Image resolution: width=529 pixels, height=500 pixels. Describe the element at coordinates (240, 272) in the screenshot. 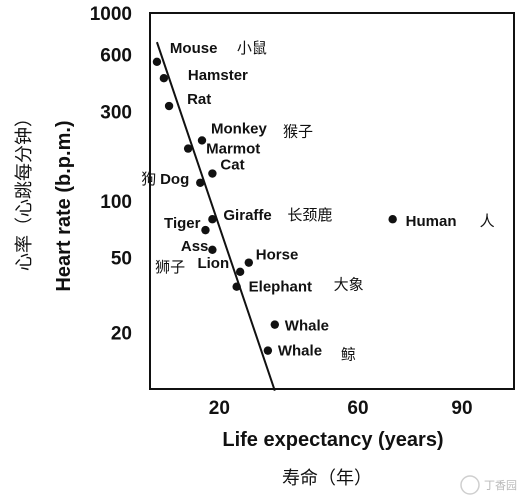

I see `data-point-lion` at that location.